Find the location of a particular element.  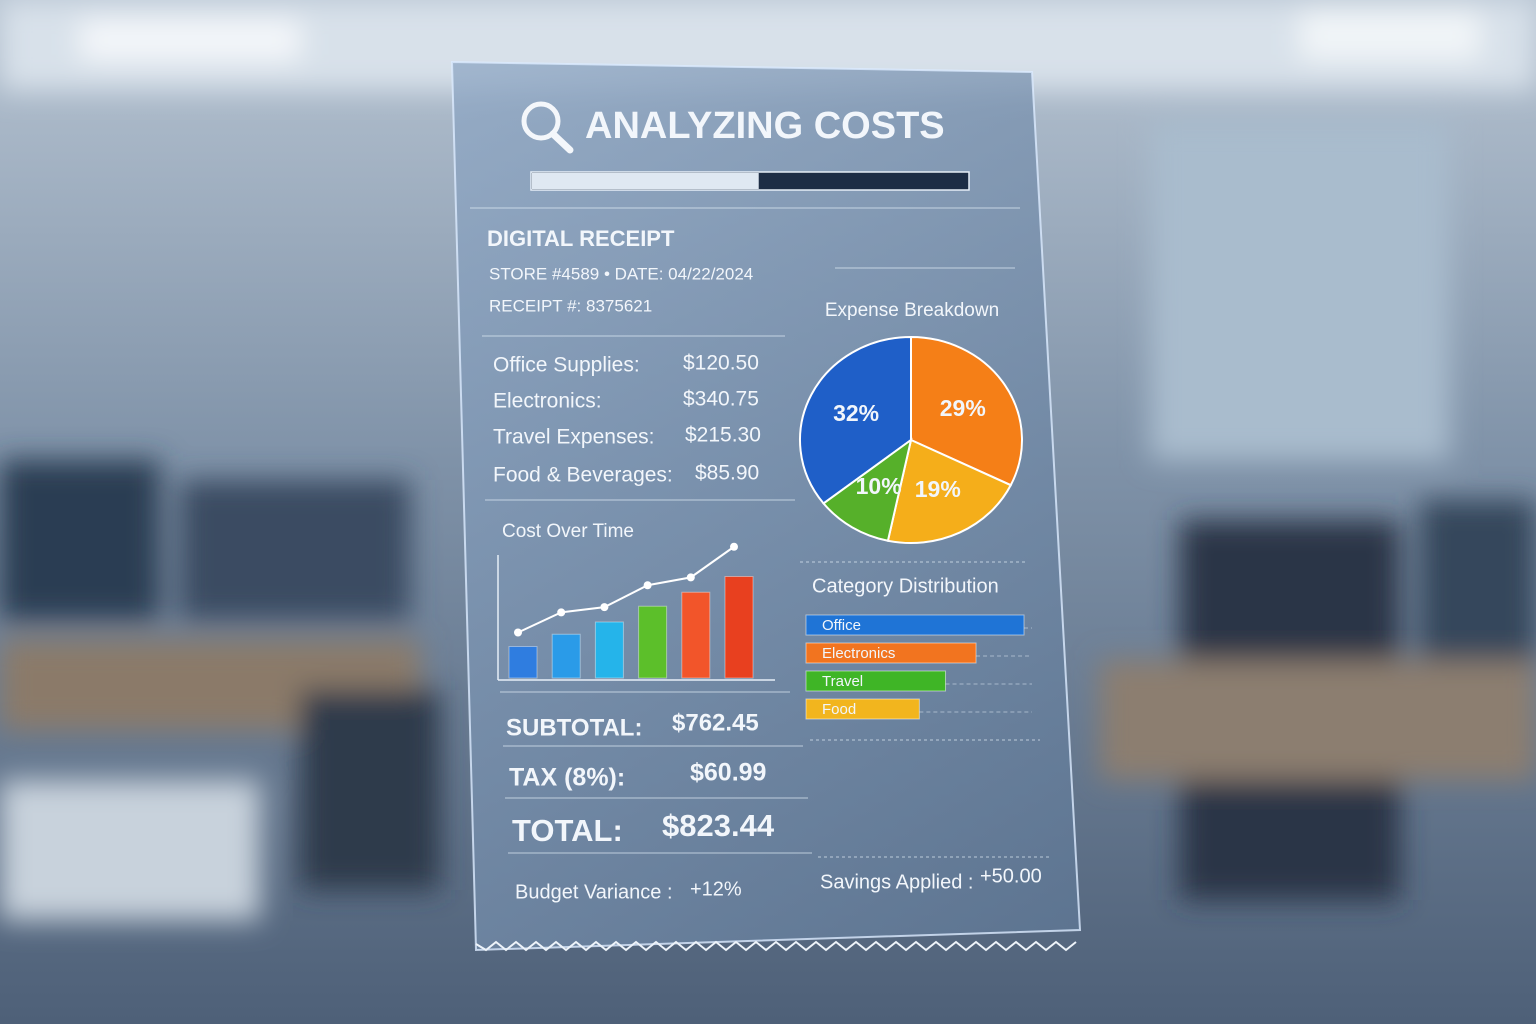

store-line: STORE #4589 • DATE: 04/22/2024 is located at coordinates (621, 273).